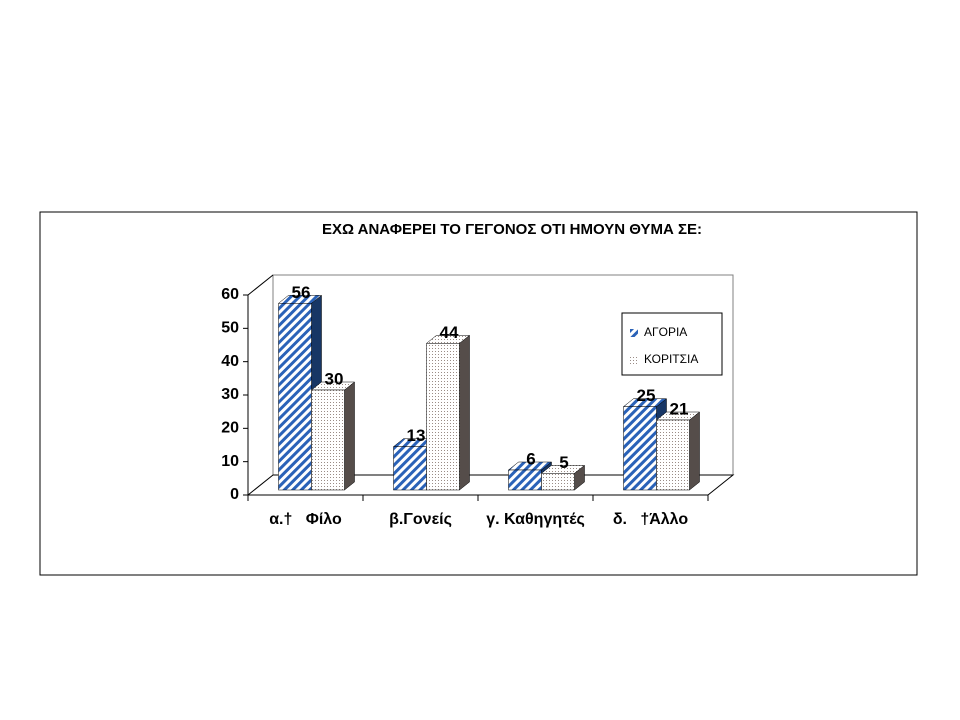 This screenshot has height=720, width=960. Describe the element at coordinates (503, 374) in the screenshot. I see `back-wall` at that location.